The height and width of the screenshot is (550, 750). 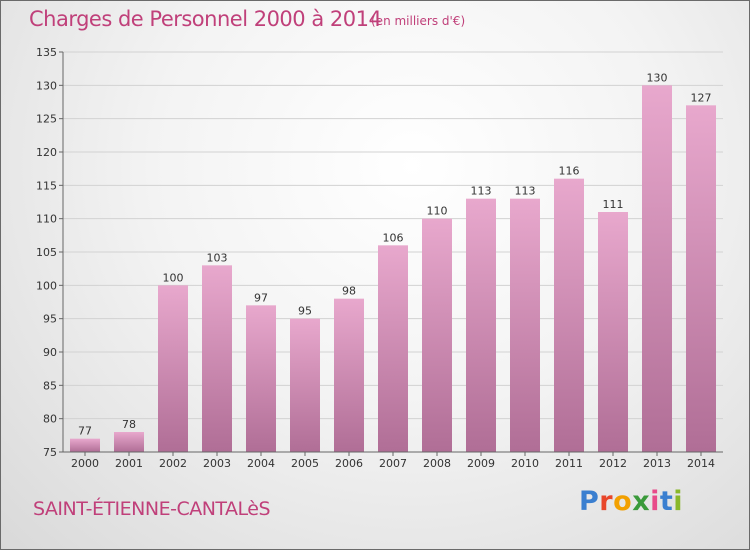 I want to click on data-label: 77, so click(x=85, y=431).